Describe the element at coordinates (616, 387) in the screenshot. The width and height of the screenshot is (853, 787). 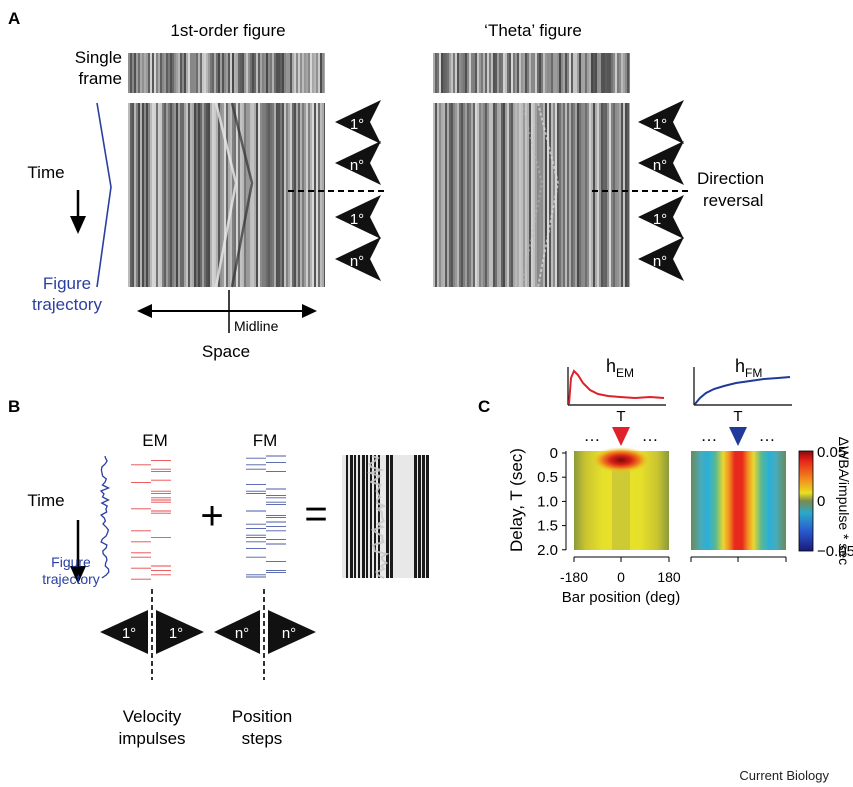
I see `h-em-curve` at that location.